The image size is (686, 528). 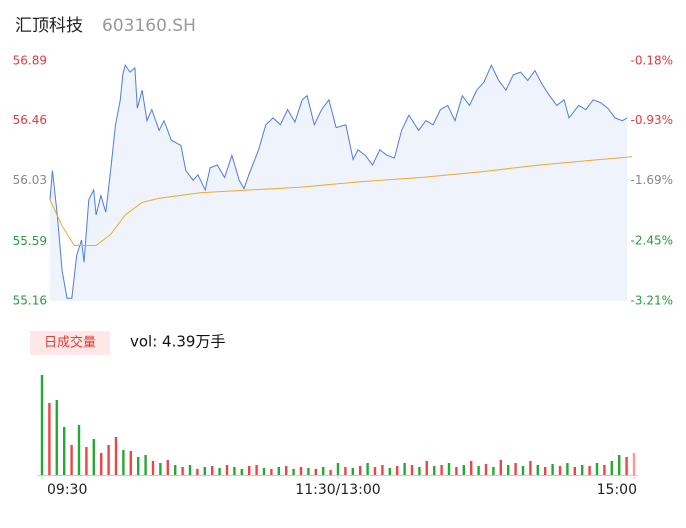 I want to click on y2-tick-label: -0.18%, so click(x=652, y=61).